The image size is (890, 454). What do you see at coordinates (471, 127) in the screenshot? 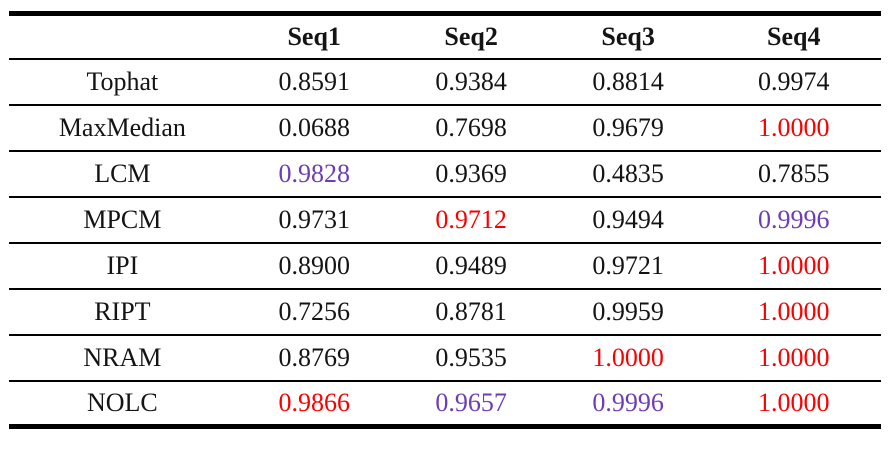
I see `value-cell: 0.7698` at bounding box center [471, 127].